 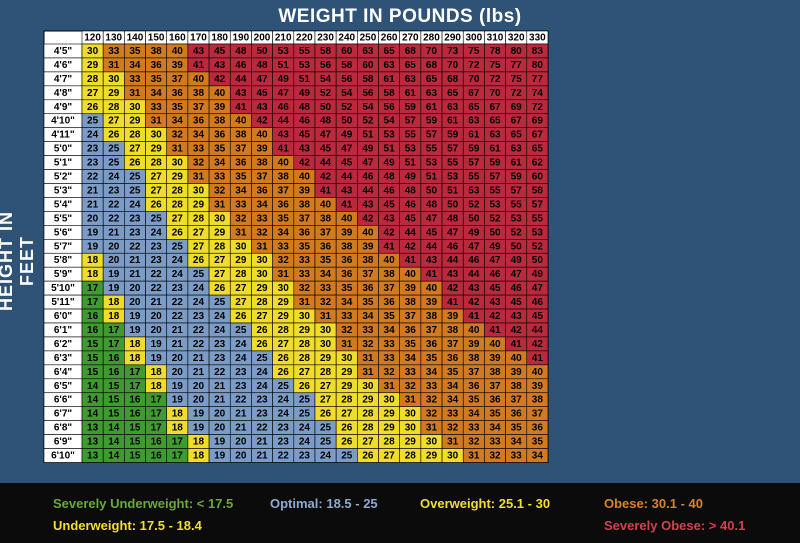 I want to click on bmi-value: 67, so click(x=538, y=135).